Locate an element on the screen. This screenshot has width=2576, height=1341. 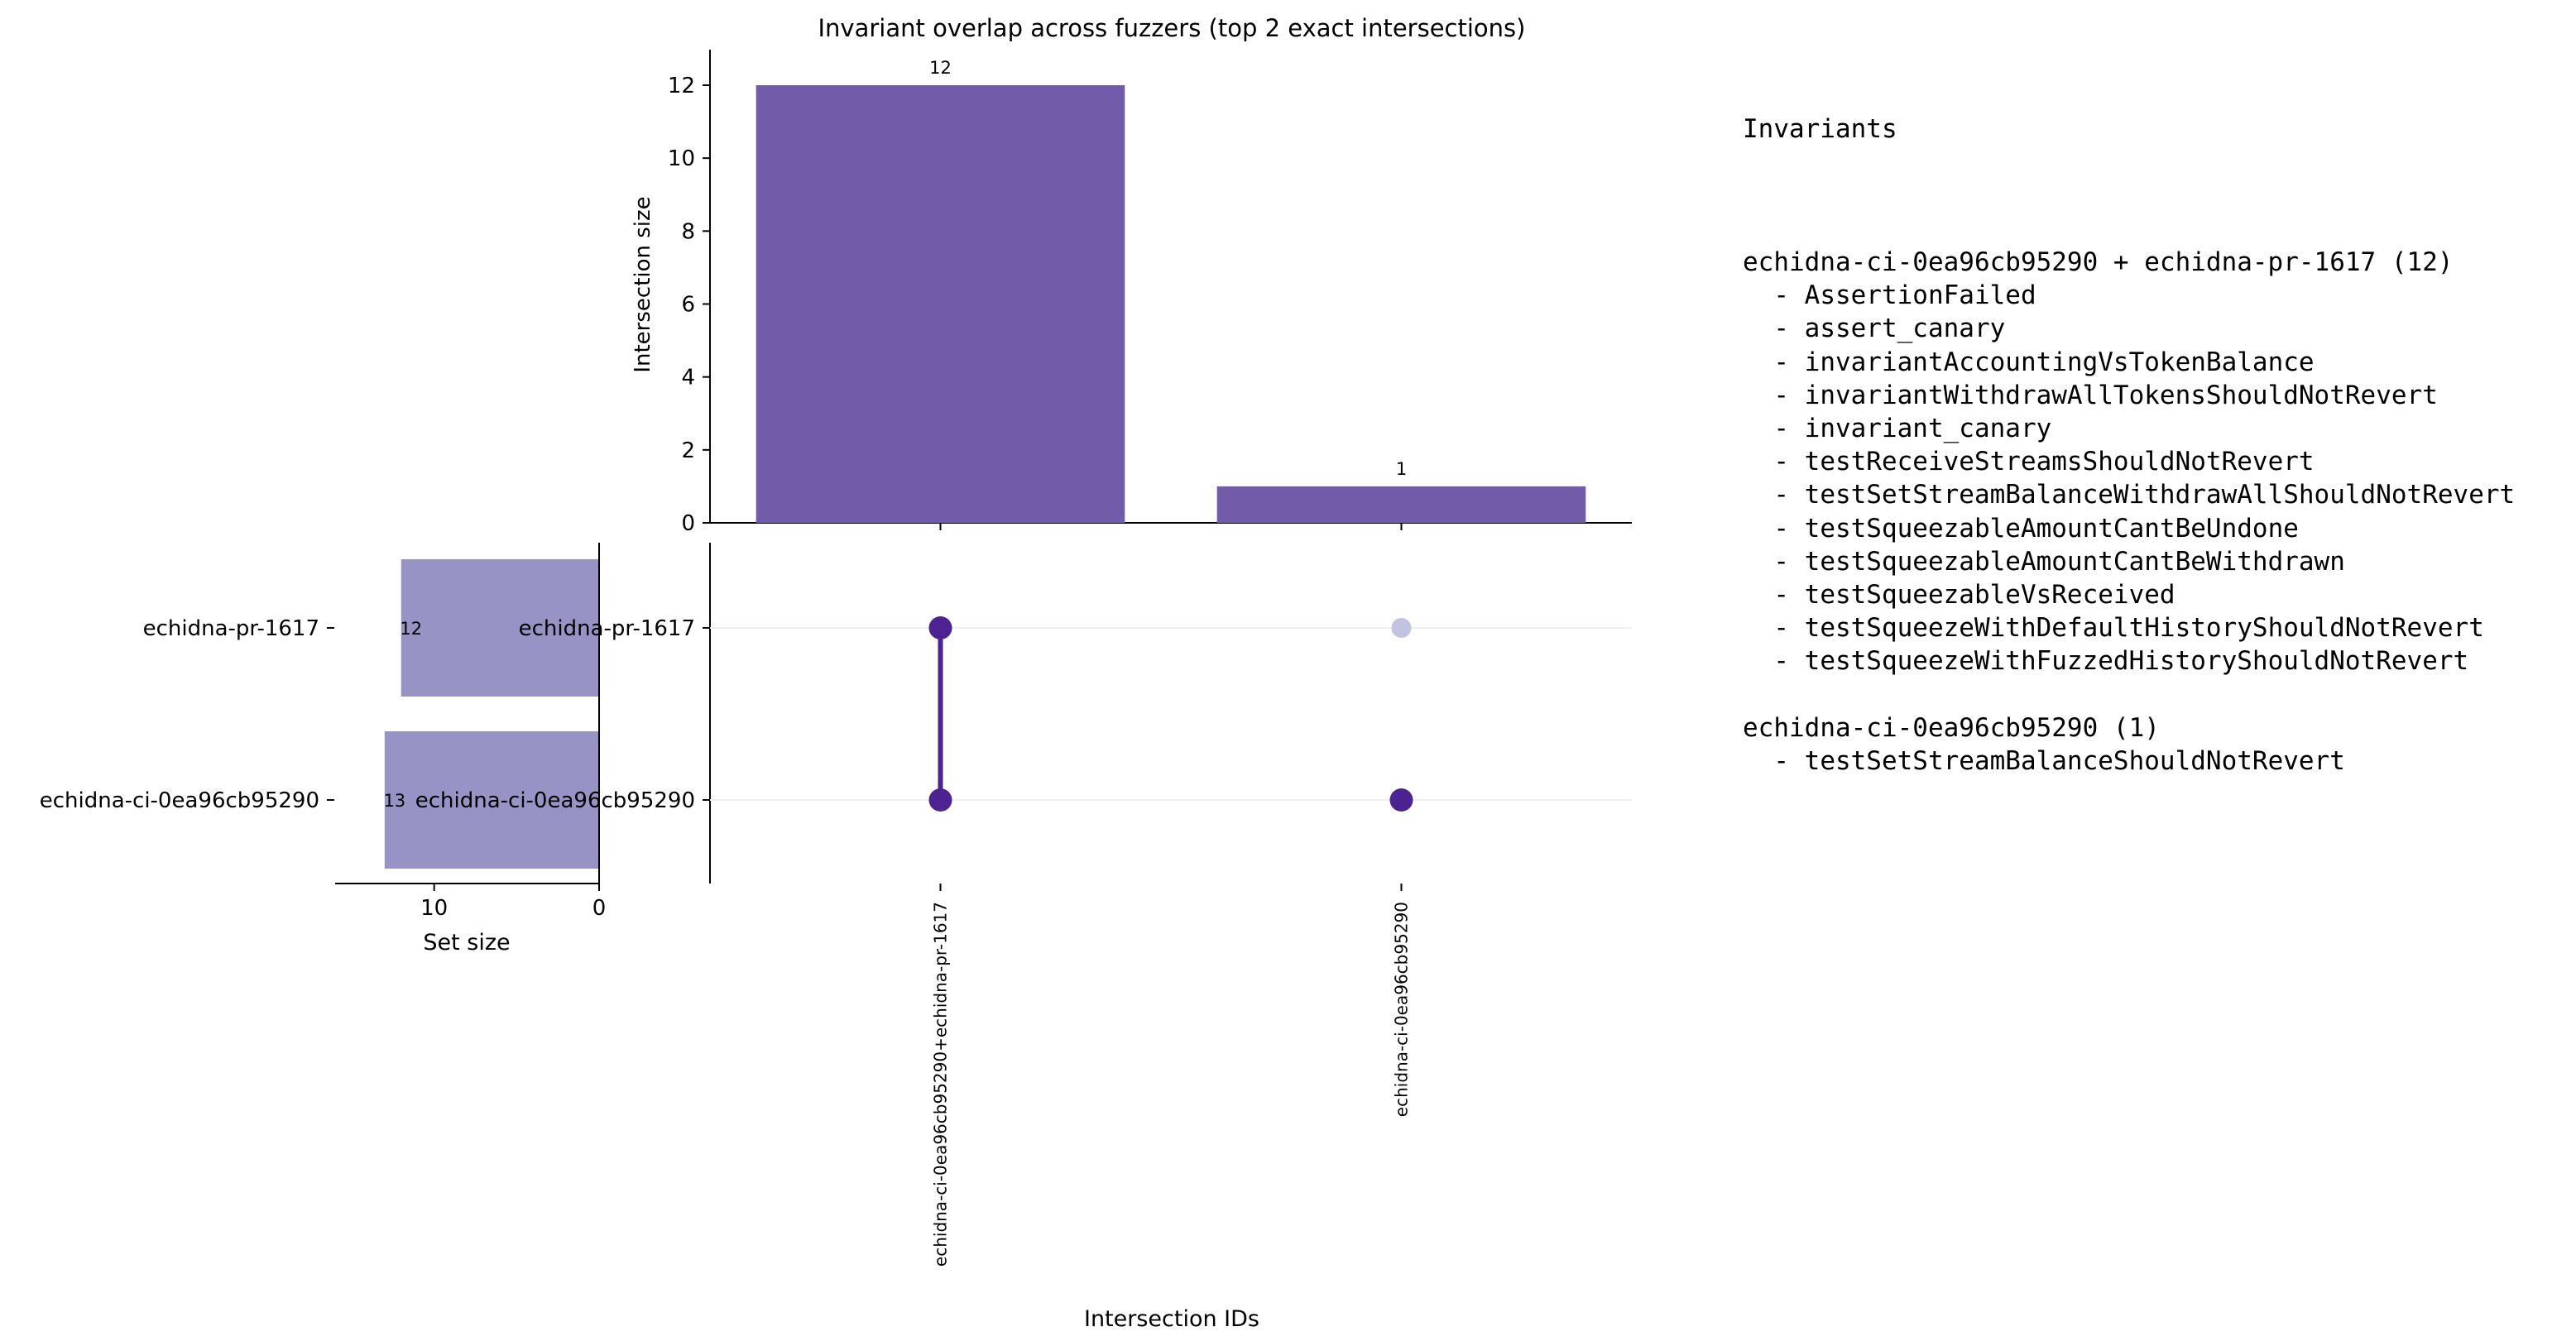
invariant-item: testSetStreamBalanceShouldNotRevert is located at coordinates (2156, 761).